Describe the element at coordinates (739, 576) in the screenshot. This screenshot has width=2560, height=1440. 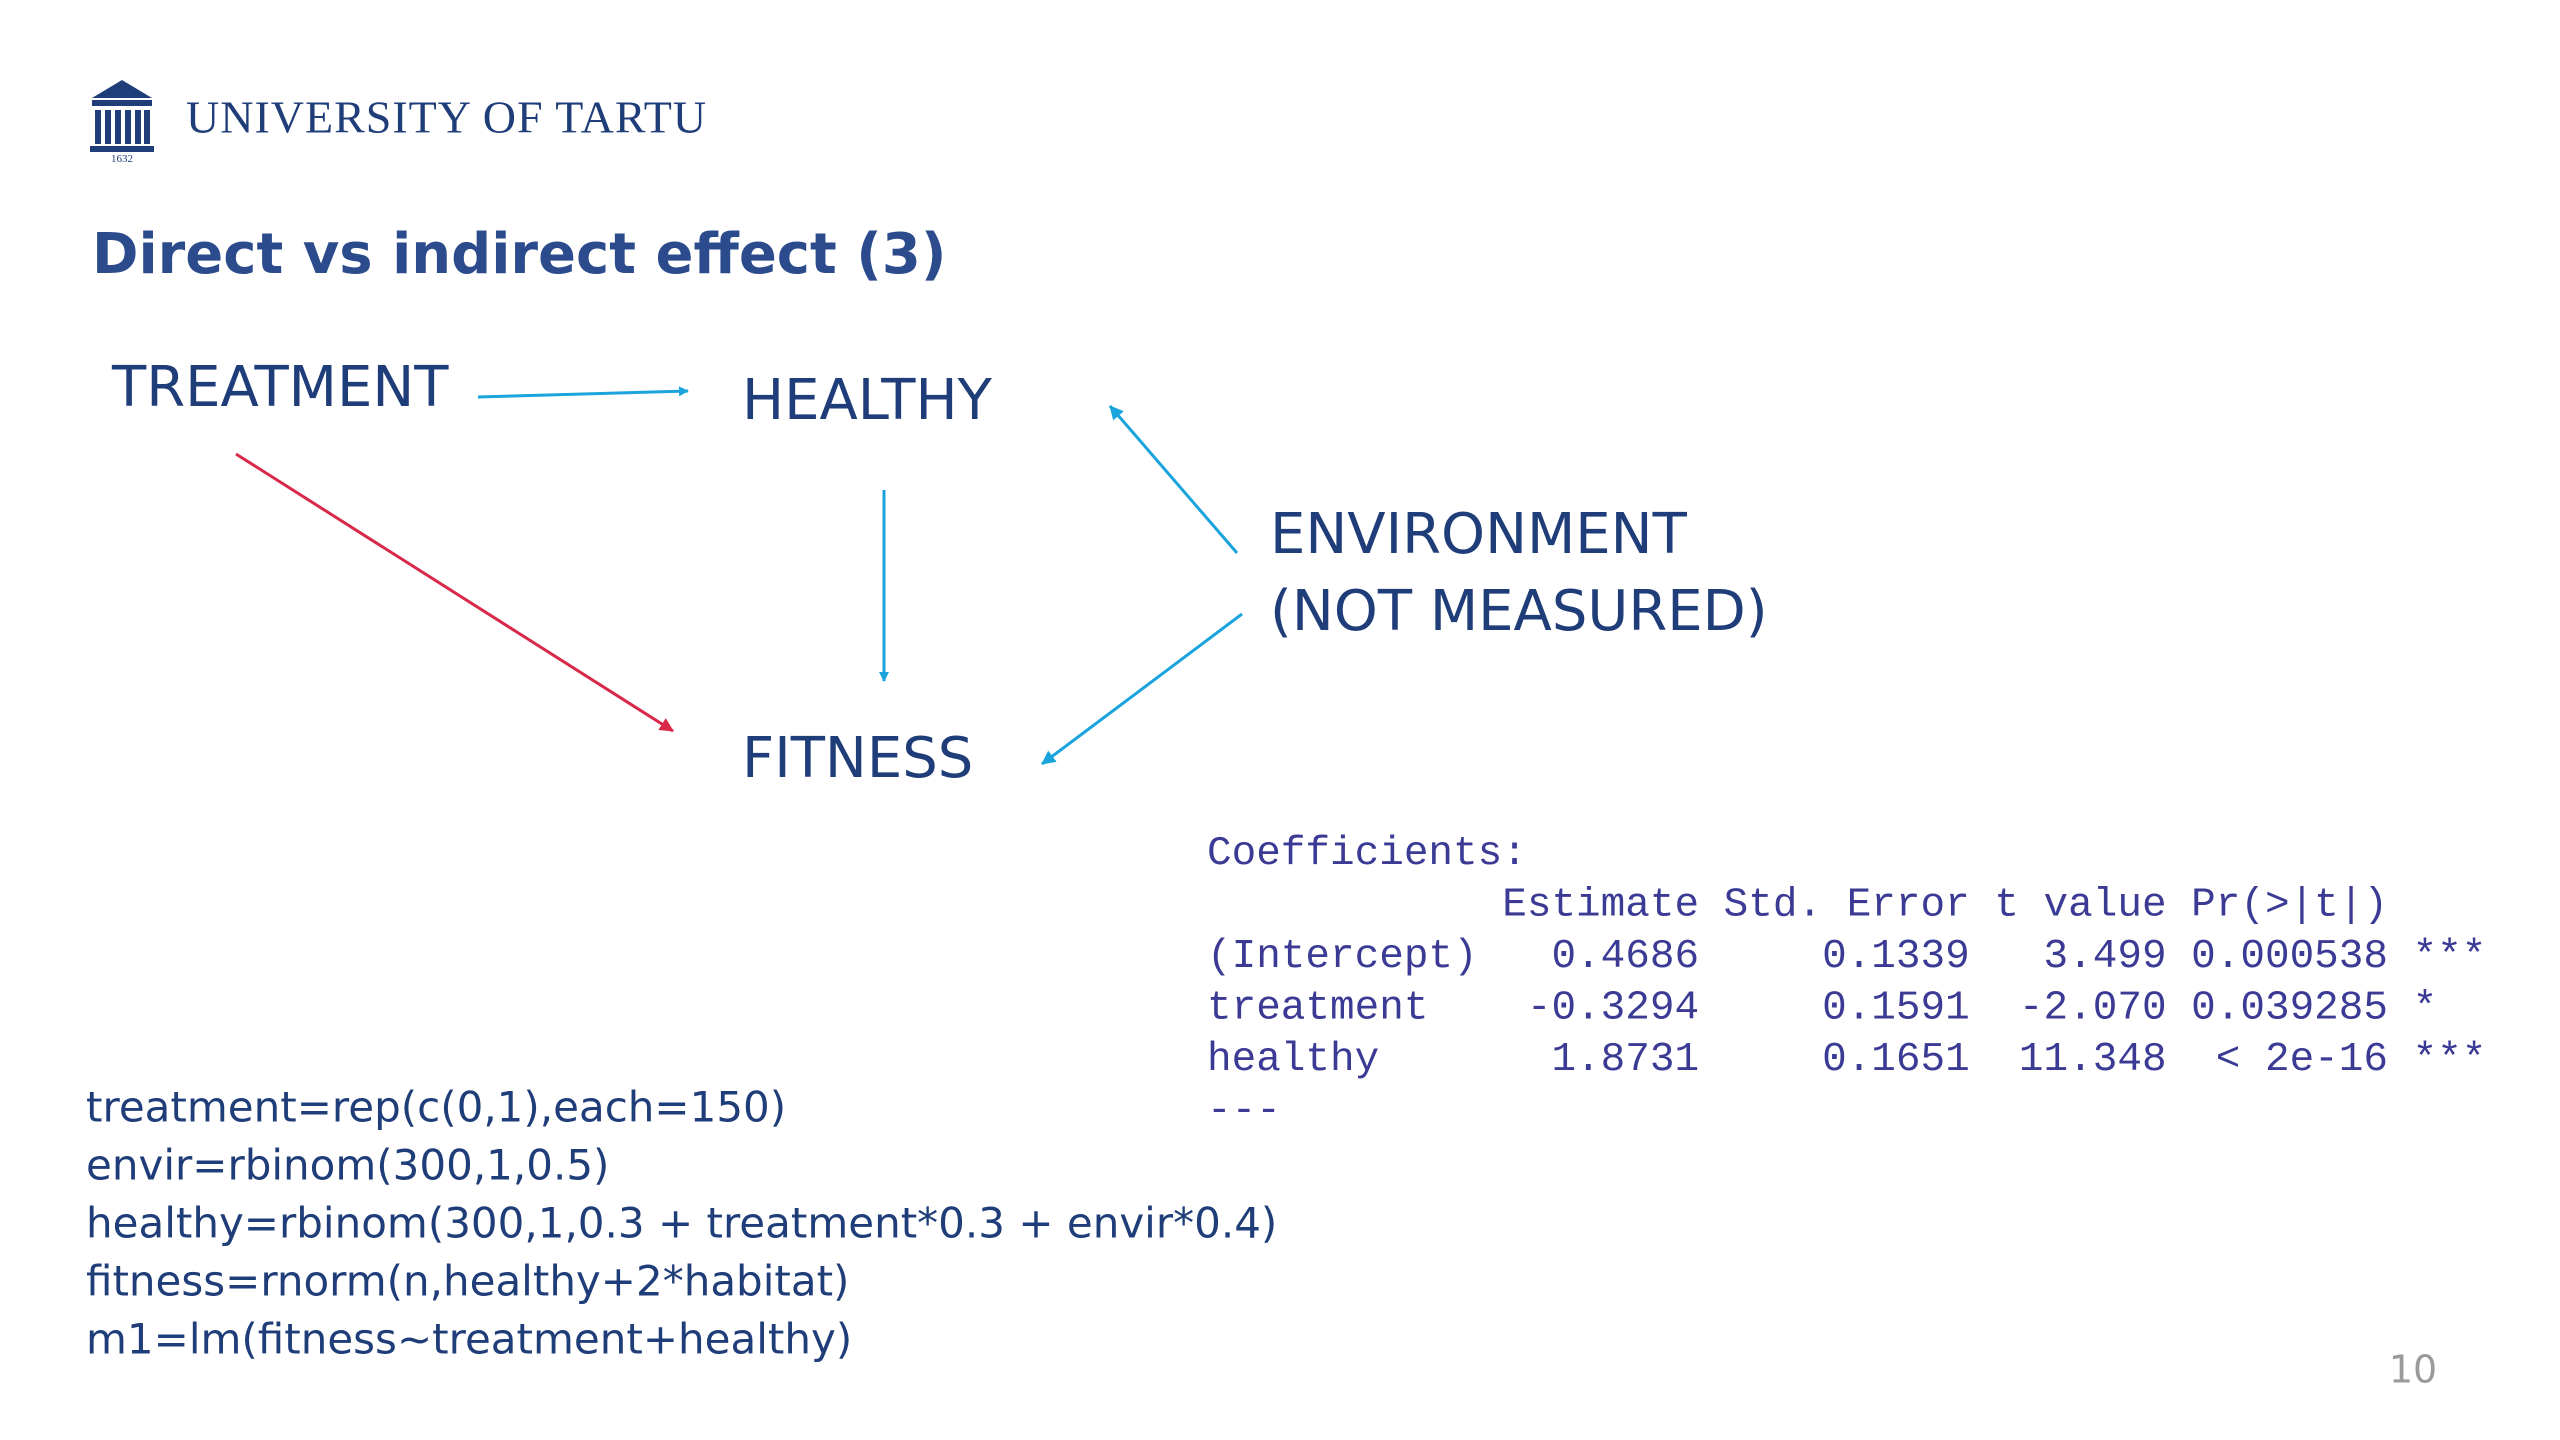
I see `arrows` at that location.